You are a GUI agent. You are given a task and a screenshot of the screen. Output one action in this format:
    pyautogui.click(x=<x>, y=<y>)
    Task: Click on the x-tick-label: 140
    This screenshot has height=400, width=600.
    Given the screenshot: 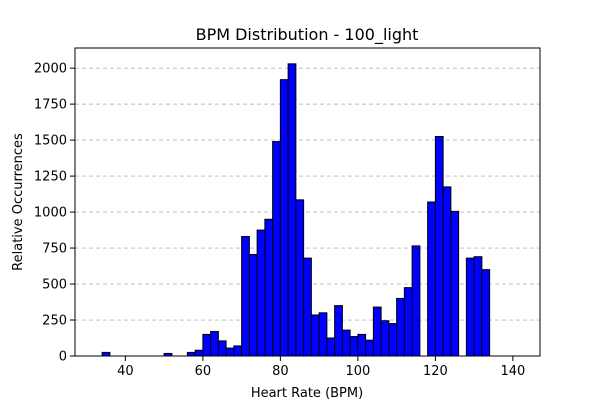 What is the action you would take?
    pyautogui.click(x=512, y=371)
    